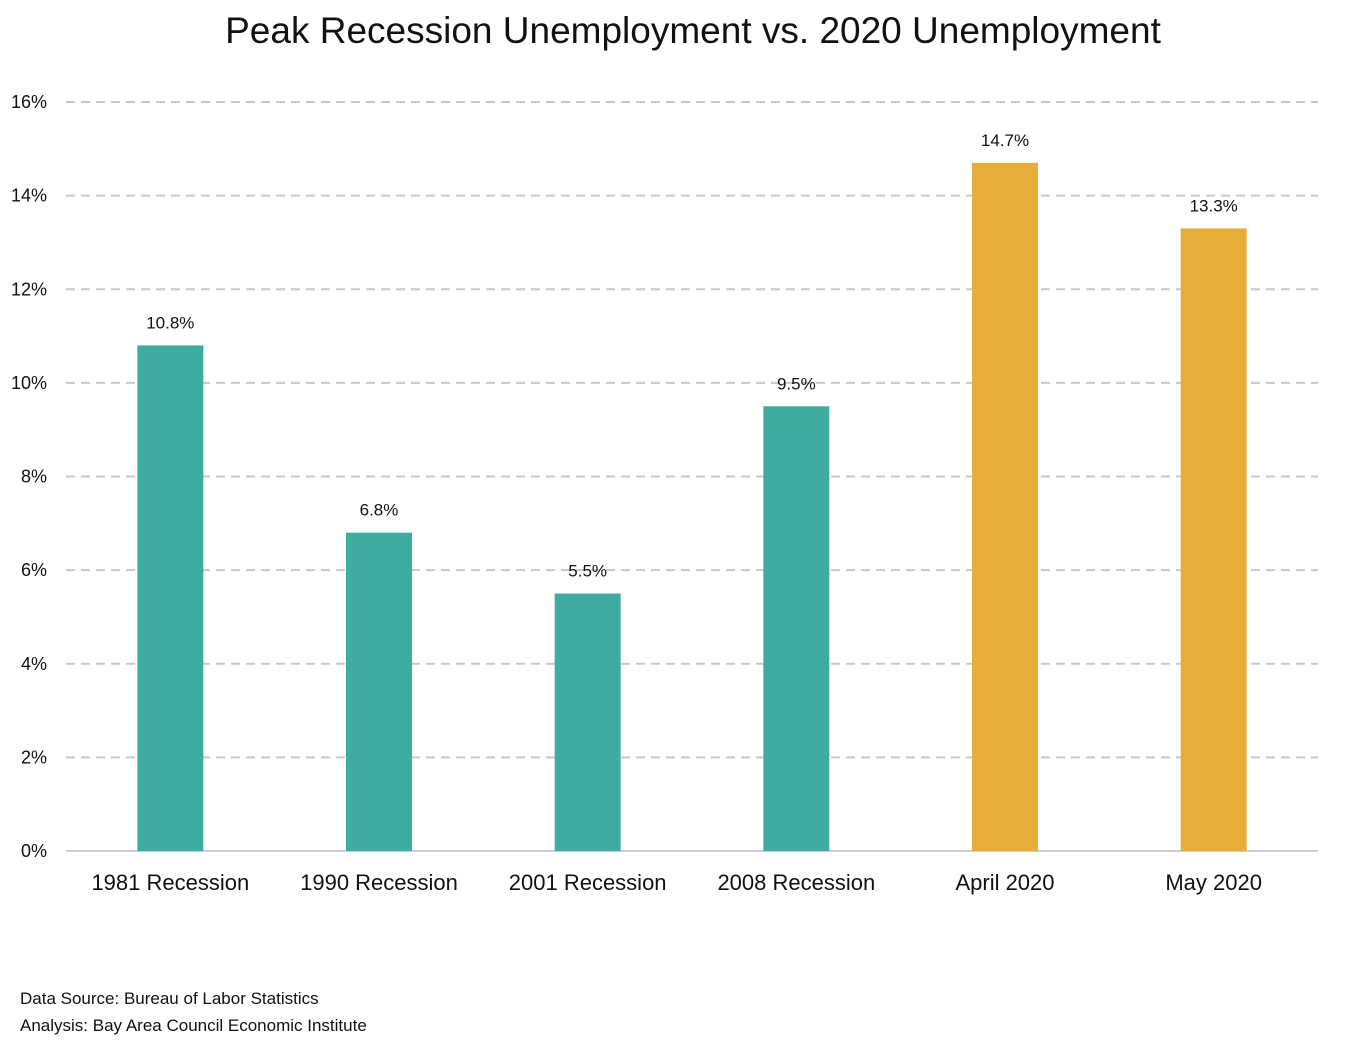 The height and width of the screenshot is (1059, 1363). I want to click on data-label: 13.3%, so click(1214, 205).